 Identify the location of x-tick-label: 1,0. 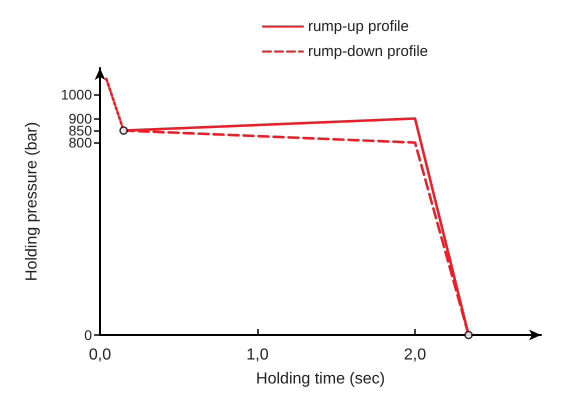
(257, 355).